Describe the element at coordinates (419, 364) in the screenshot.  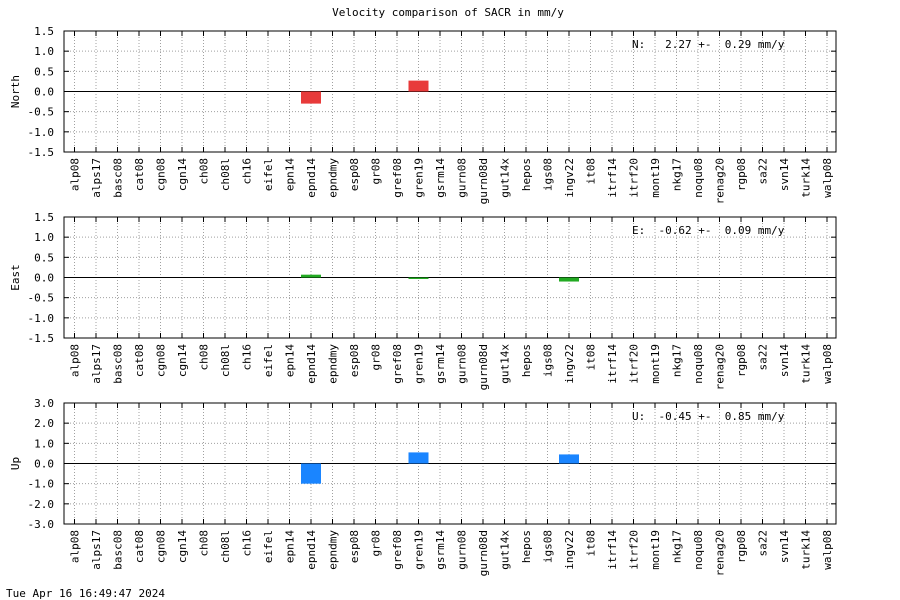
I see `x-tick-label: gren19` at that location.